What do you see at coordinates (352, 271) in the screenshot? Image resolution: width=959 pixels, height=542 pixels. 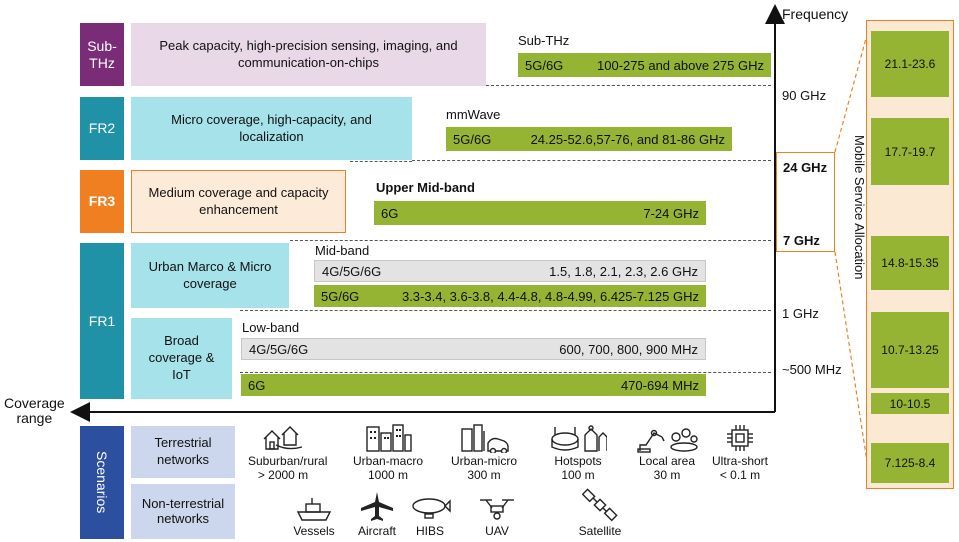 I see `midband-grey-tech: 4G/5G/6G` at bounding box center [352, 271].